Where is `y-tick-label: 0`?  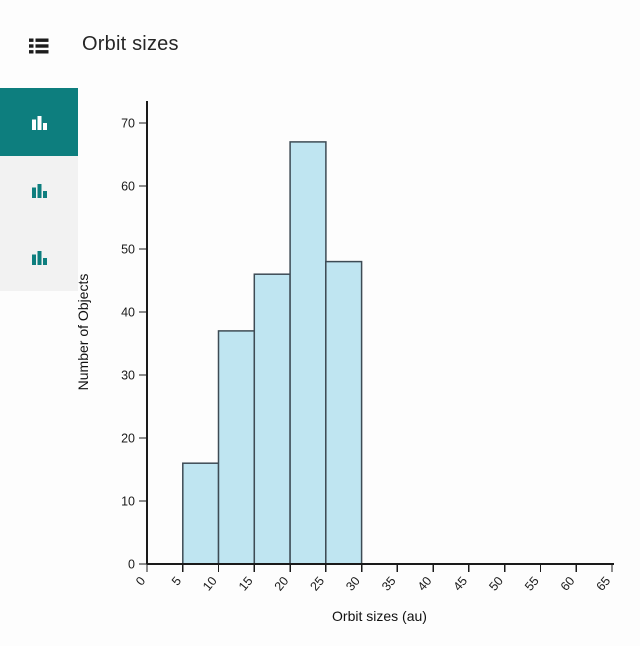 y-tick-label: 0 is located at coordinates (131, 565).